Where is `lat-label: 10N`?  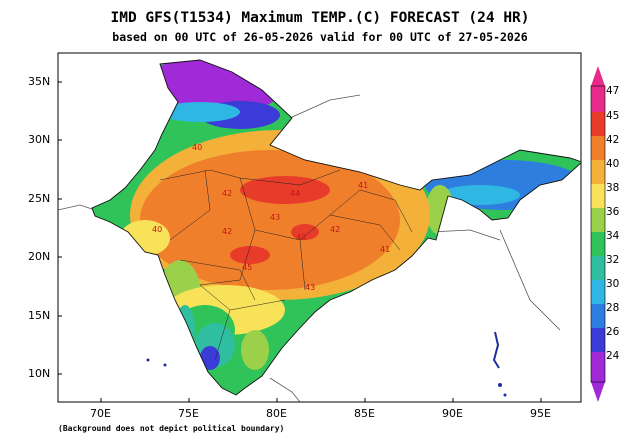 lat-label: 10N is located at coordinates (39, 373).